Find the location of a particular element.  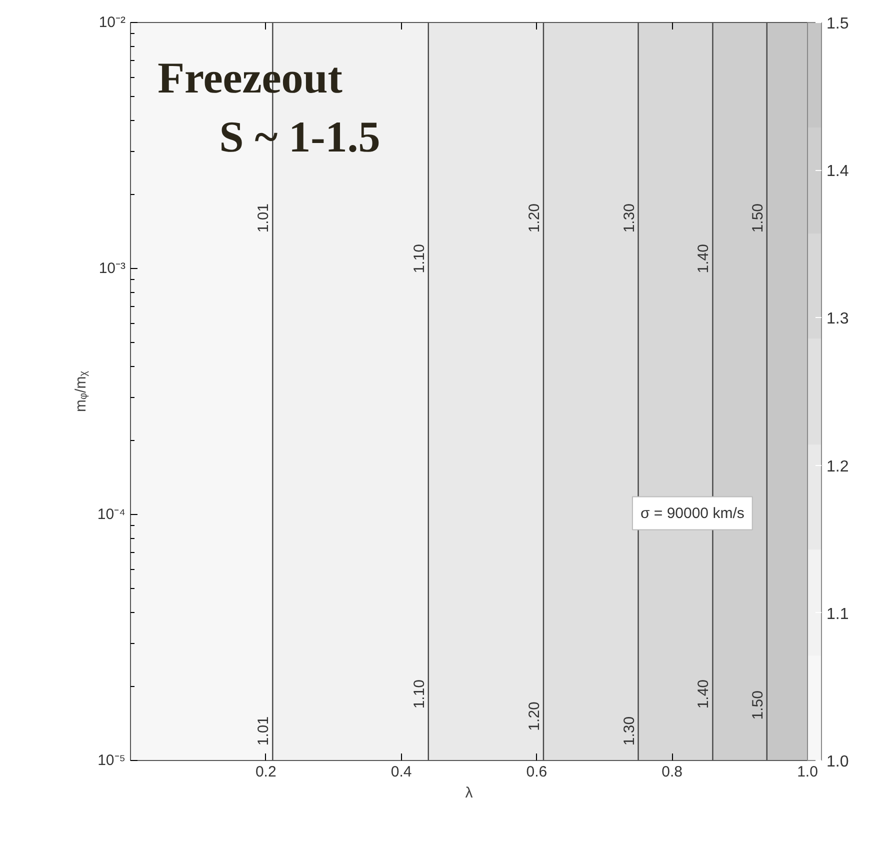

color-bar-label: 1.3 is located at coordinates (837, 319).